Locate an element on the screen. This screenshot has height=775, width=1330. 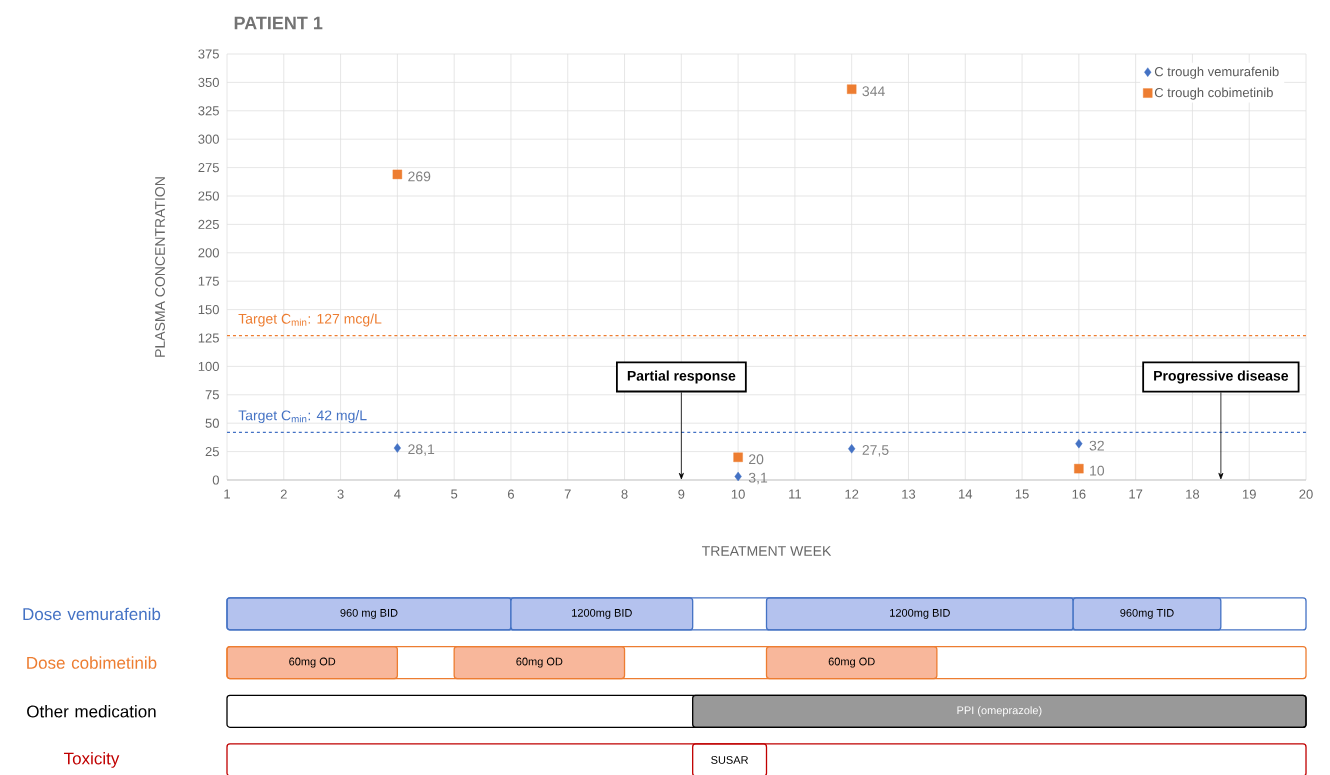
y-tick-label: 200 is located at coordinates (208, 253).